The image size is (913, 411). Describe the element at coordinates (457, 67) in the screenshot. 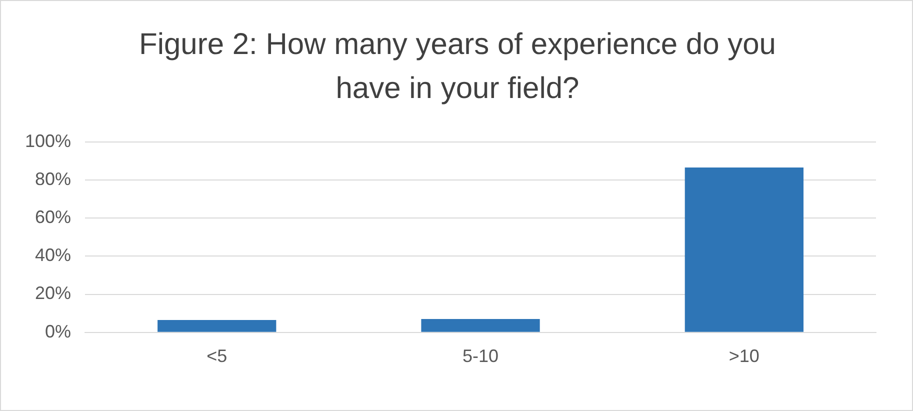

I see `chart-title: Figure 2: How many years of experience do you have in your field?` at that location.